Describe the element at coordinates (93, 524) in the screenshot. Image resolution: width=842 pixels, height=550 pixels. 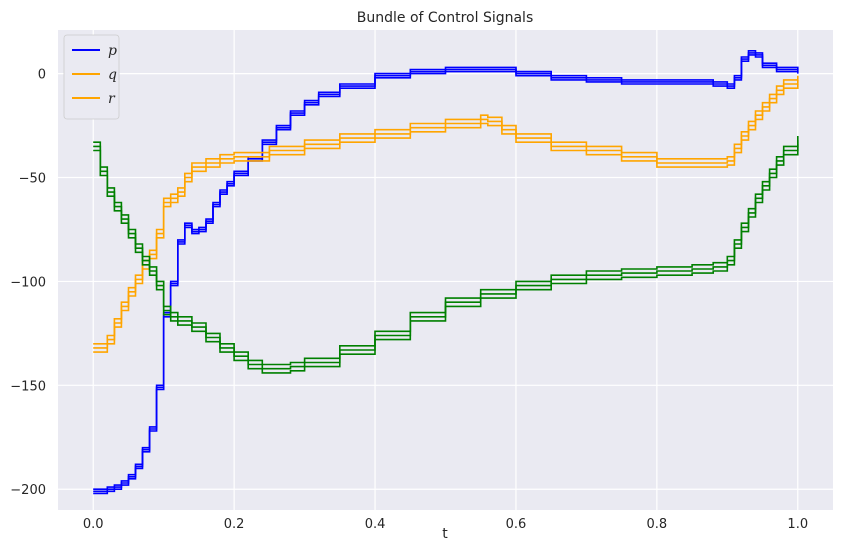
I see `x-tick-label: 0.0` at that location.